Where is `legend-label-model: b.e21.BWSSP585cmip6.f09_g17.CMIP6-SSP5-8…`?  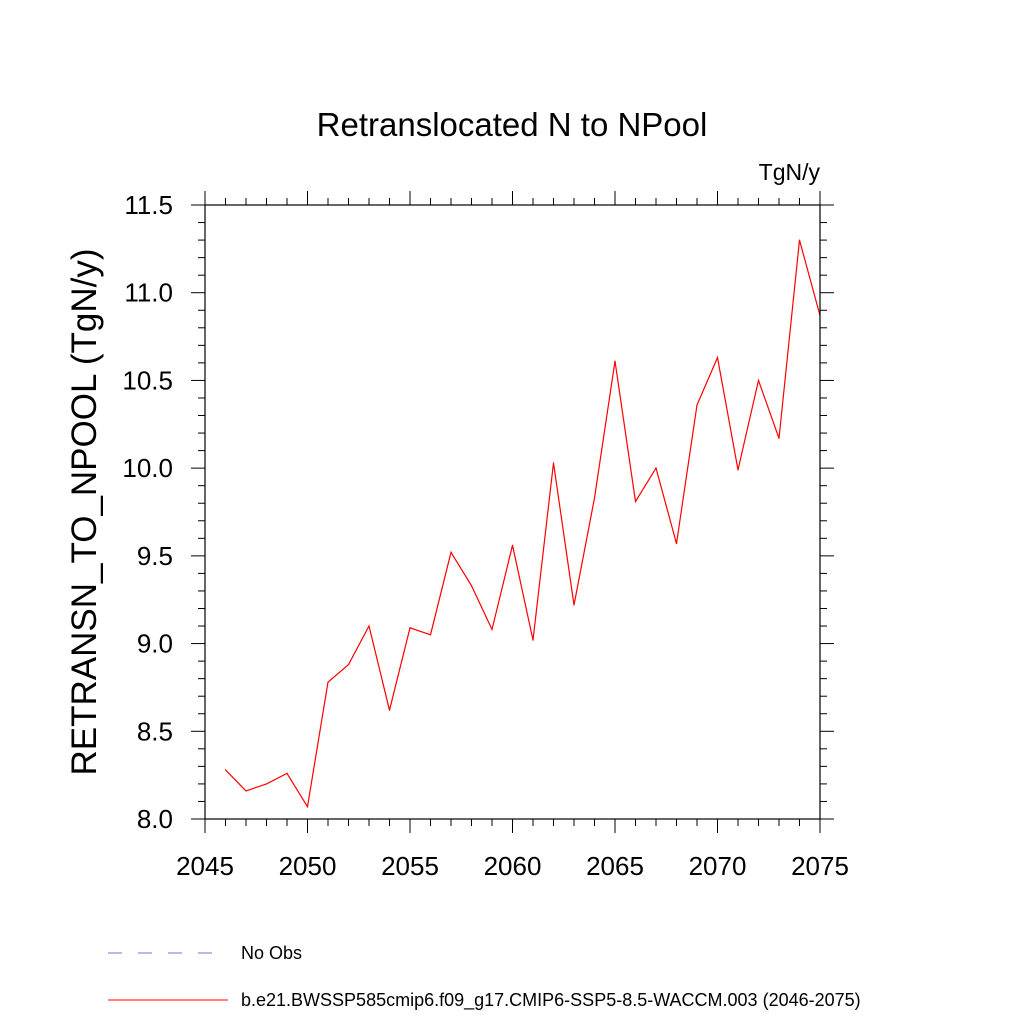 legend-label-model: b.e21.BWSSP585cmip6.f09_g17.CMIP6-SSP5-8… is located at coordinates (551, 1000).